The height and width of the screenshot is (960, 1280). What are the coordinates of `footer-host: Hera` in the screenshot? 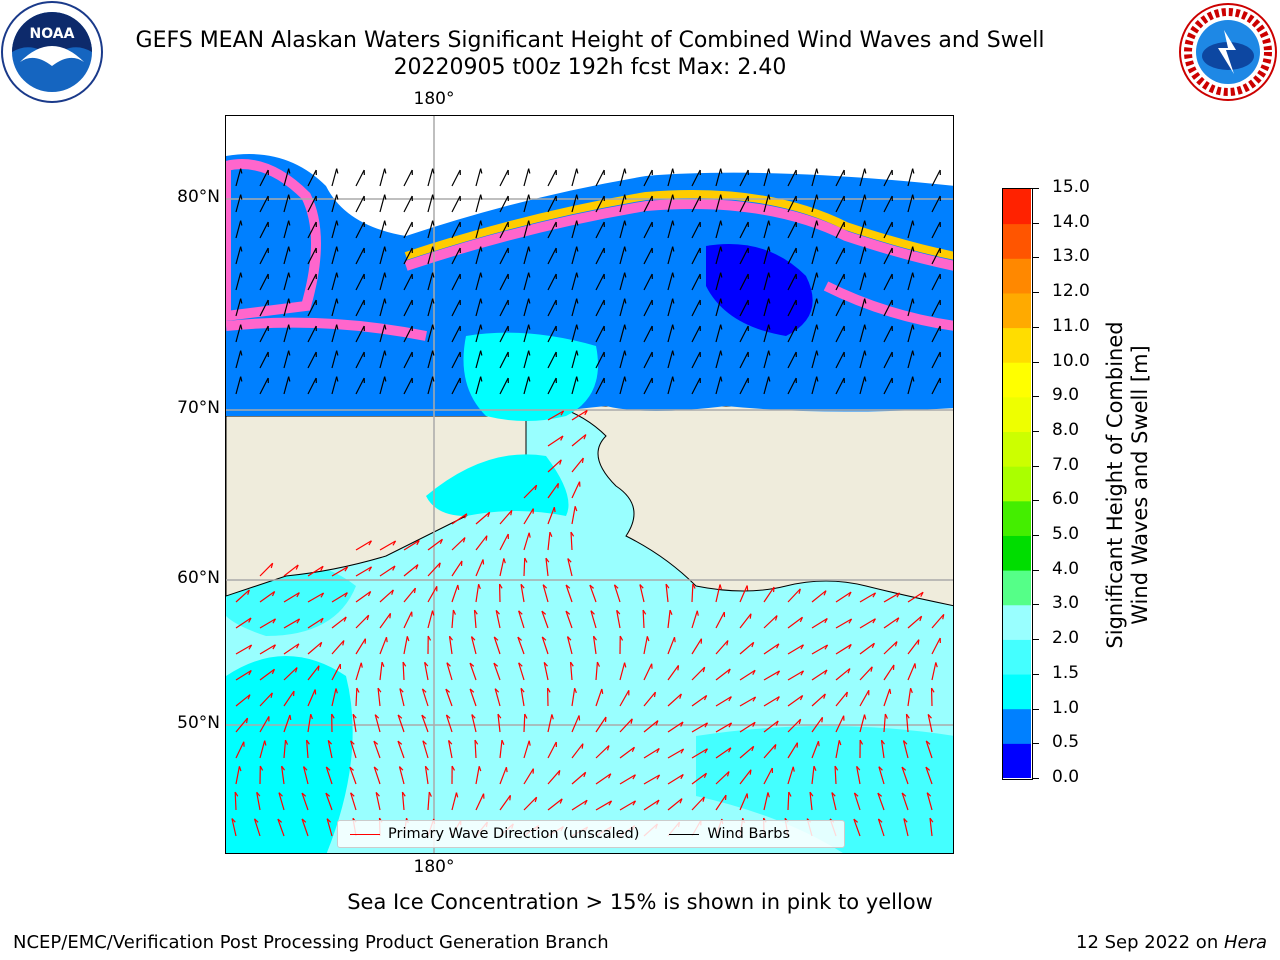 It's located at (1245, 942).